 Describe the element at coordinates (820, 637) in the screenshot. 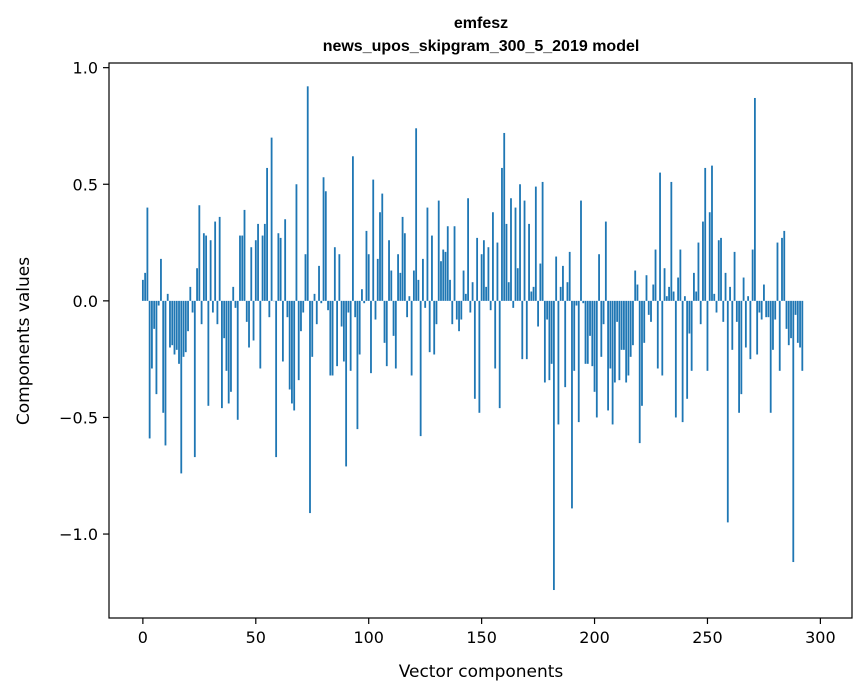

I see `x-tick-label: 300` at that location.